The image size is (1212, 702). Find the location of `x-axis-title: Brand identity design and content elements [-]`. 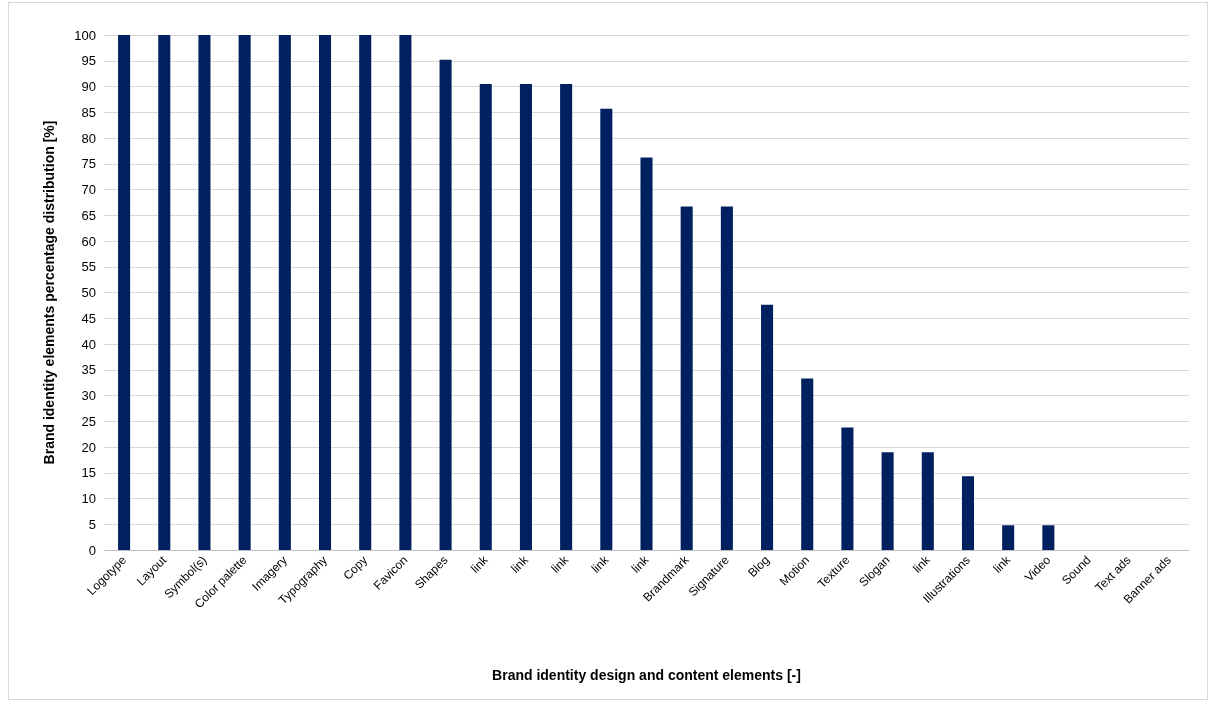

x-axis-title: Brand identity design and content elements [-] is located at coordinates (646, 675).